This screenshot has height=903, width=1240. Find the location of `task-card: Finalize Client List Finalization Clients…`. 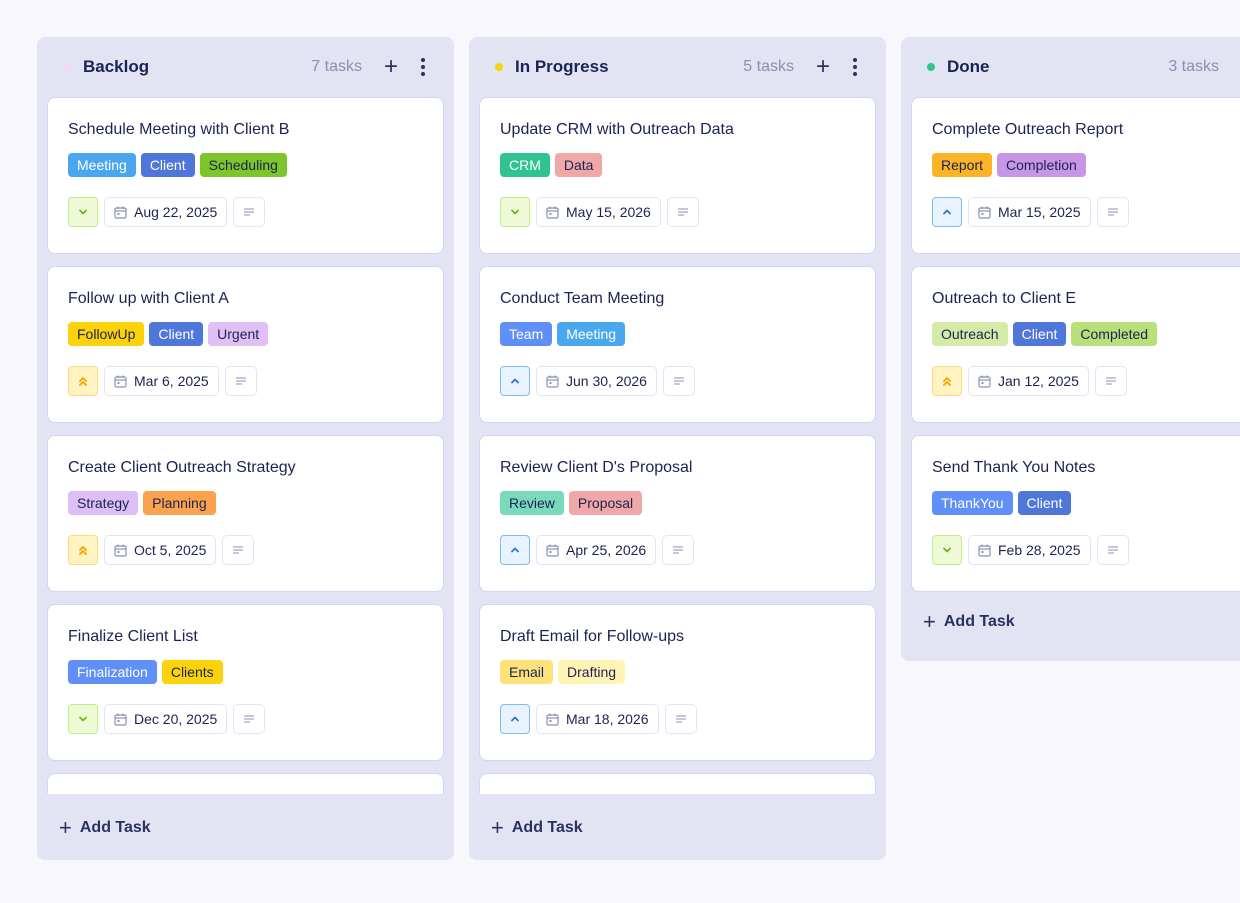

task-card: Finalize Client List Finalization Clients… is located at coordinates (245, 682).